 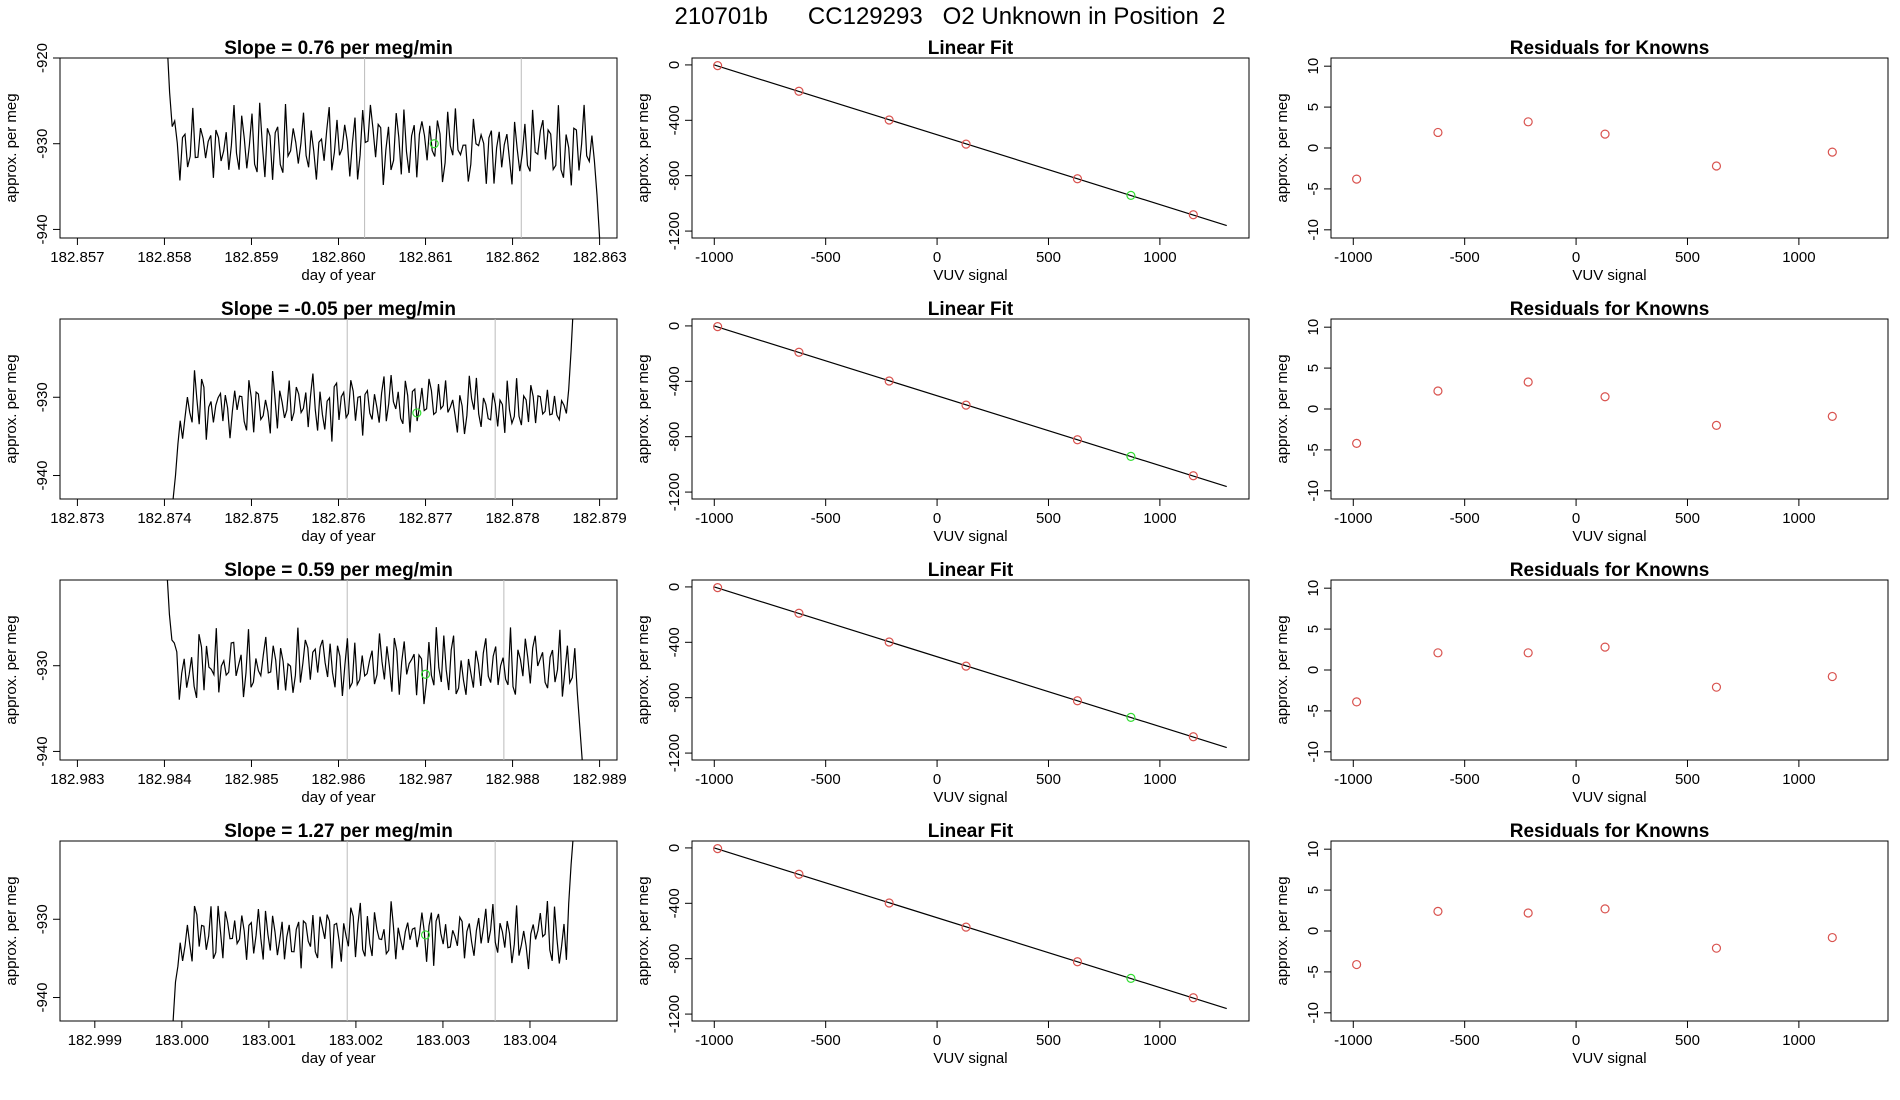 I want to click on x-tick-label: 183.003, so click(x=443, y=1040).